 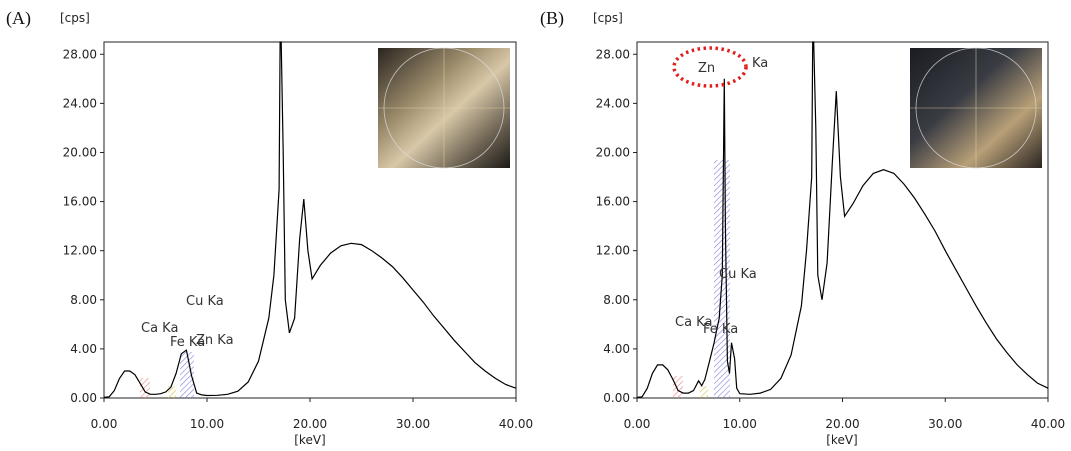 I want to click on peak-label-ka-b: Ka, so click(x=760, y=63).